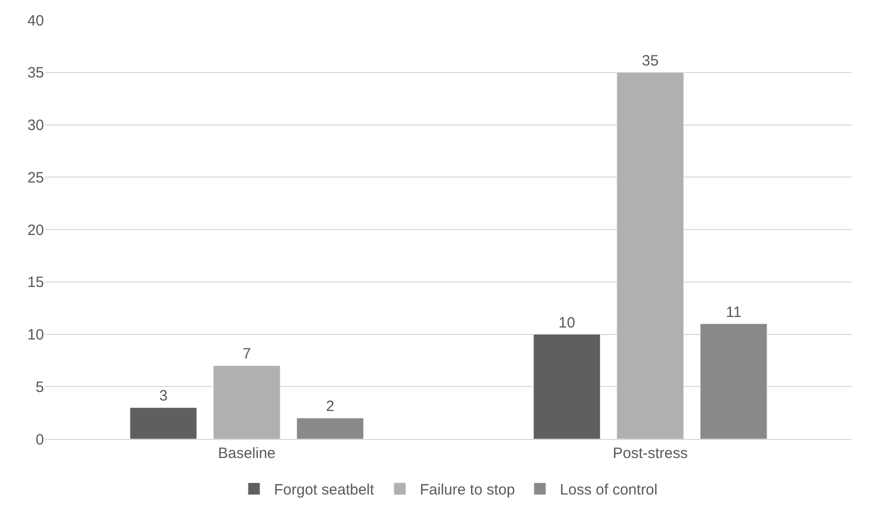 The height and width of the screenshot is (518, 872). What do you see at coordinates (734, 312) in the screenshot?
I see `data-label: 11` at bounding box center [734, 312].